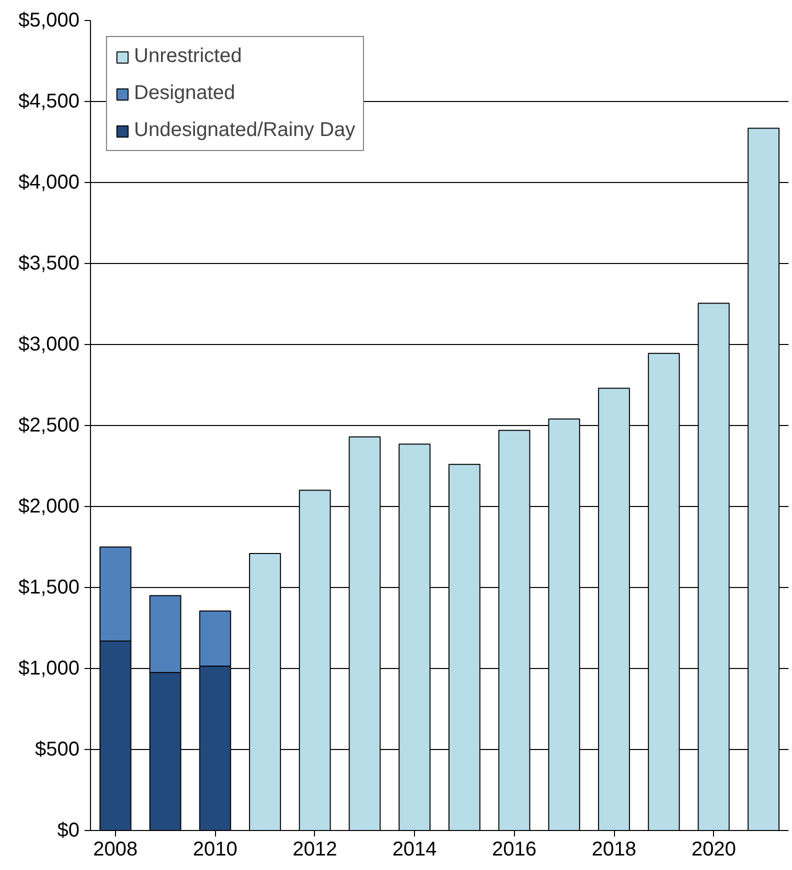 This screenshot has width=792, height=870. I want to click on x-tick-label: 2020, so click(713, 849).